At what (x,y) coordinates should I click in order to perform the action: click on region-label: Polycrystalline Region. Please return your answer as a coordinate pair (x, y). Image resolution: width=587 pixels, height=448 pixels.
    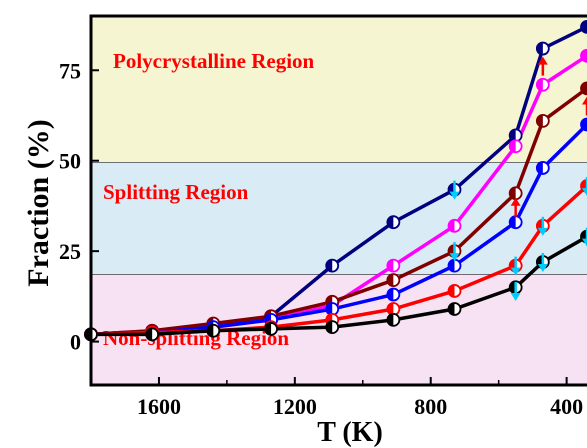
    Looking at the image, I should click on (214, 61).